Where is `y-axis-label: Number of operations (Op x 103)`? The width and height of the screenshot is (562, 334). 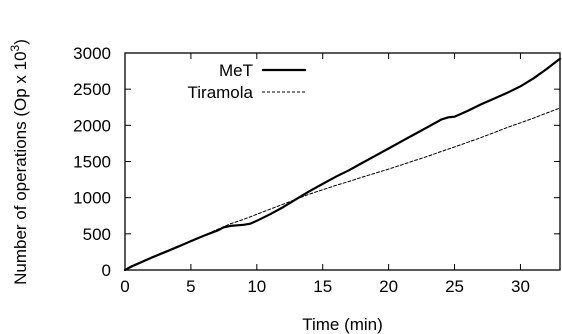
y-axis-label: Number of operations (Op x 103) is located at coordinates (19, 162).